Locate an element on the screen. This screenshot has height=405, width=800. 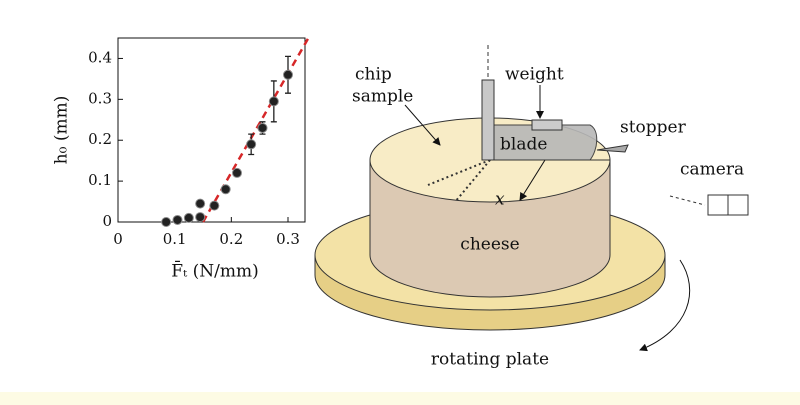
blade-shape is located at coordinates (543, 142).